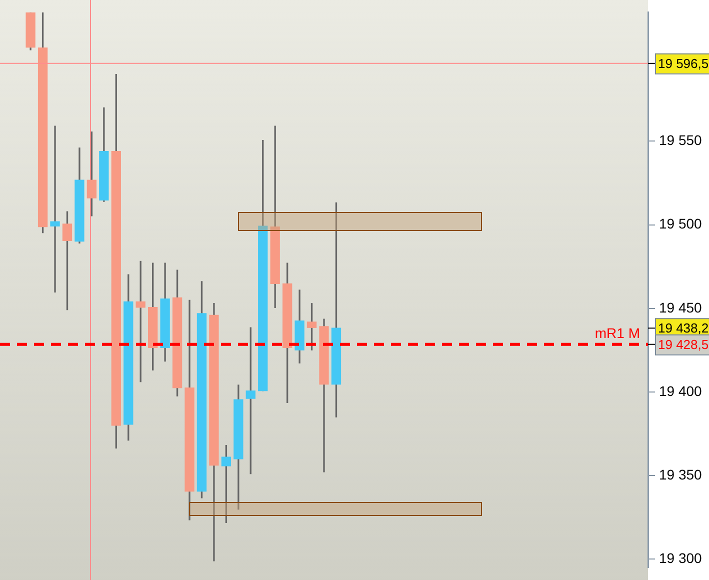  I want to click on y-tick-label: 19 500, so click(680, 224).